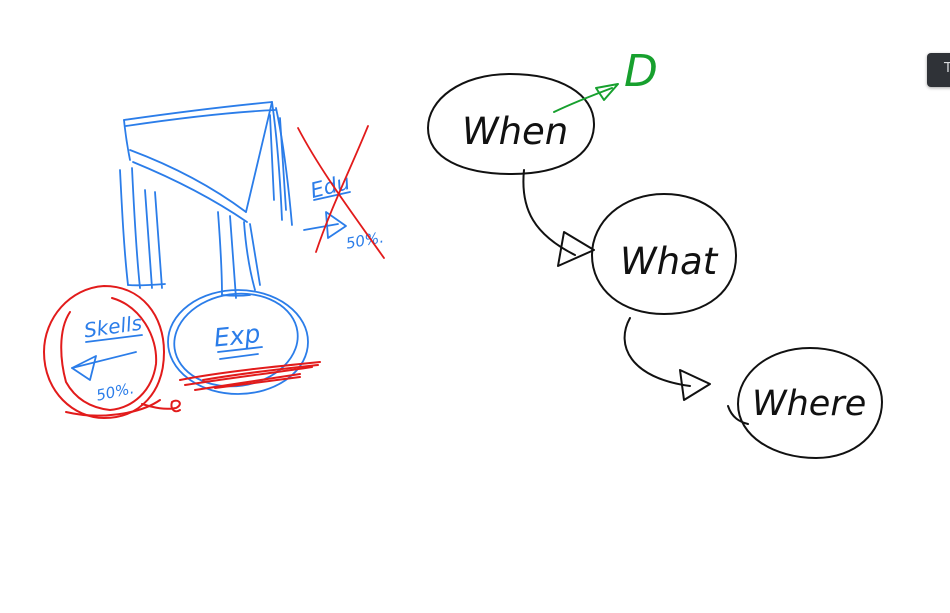 Image resolution: width=950 pixels, height=613 pixels. Describe the element at coordinates (938, 70) in the screenshot. I see `side-panel-tab: T` at that location.